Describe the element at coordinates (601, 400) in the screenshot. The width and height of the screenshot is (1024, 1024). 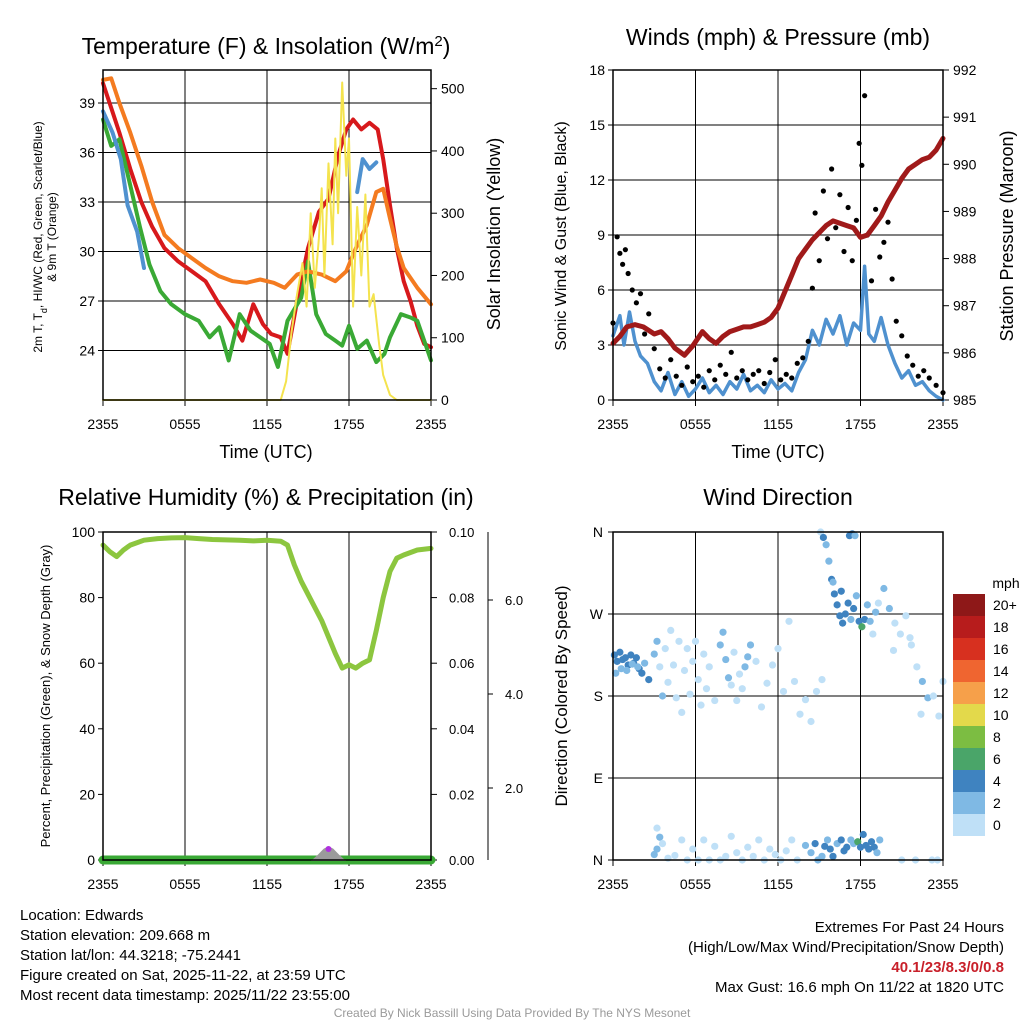
I see `wind-ytick-label: 0` at that location.